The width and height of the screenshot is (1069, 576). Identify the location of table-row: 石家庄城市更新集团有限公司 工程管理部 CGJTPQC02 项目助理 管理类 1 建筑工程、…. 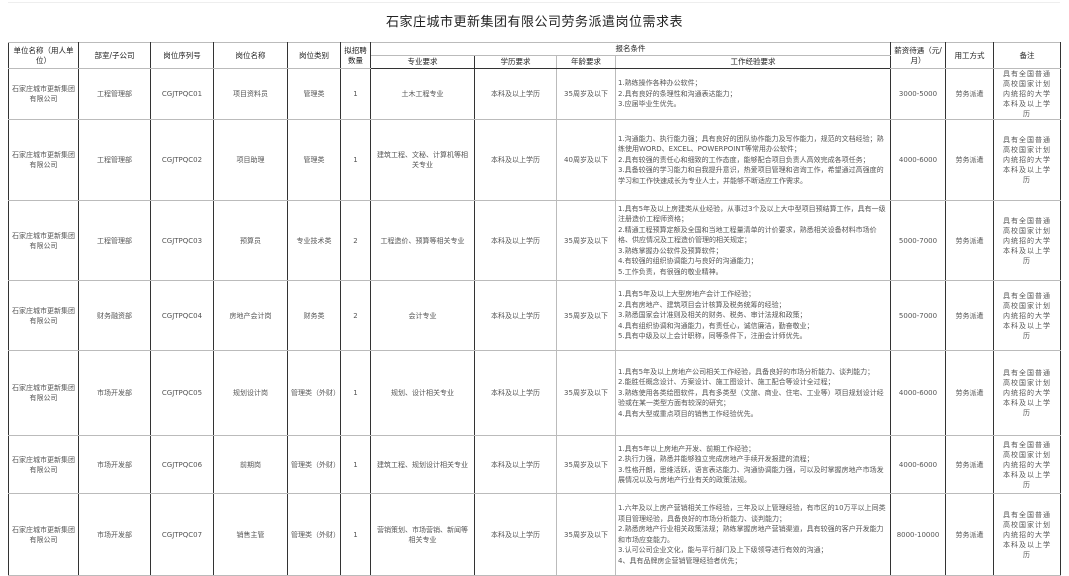
(534, 160).